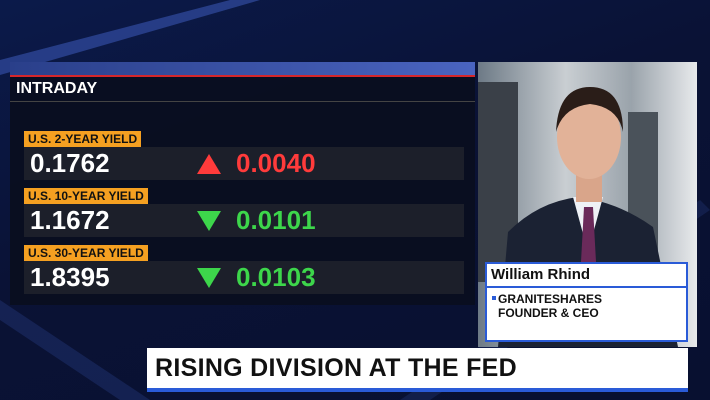  What do you see at coordinates (276, 220) in the screenshot?
I see `row-change: 0.0101` at bounding box center [276, 220].